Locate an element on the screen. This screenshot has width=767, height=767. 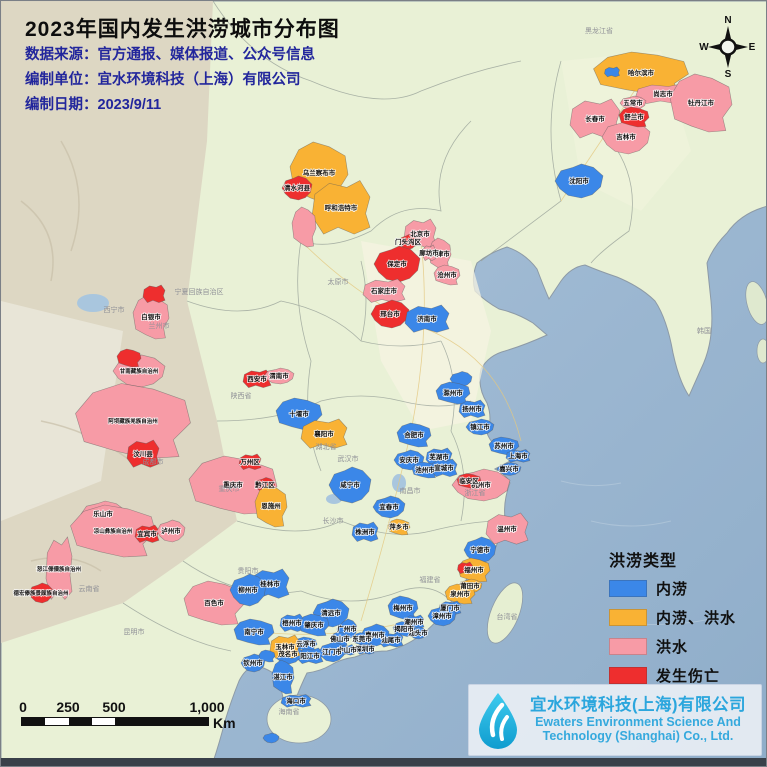
basemap-label: 湖北省 is located at coordinates (326, 446).